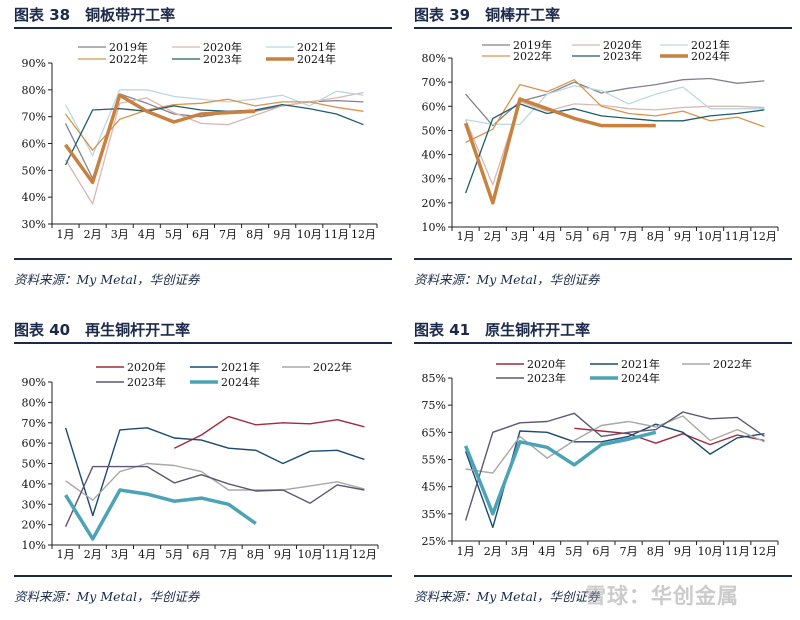 The height and width of the screenshot is (620, 800). Describe the element at coordinates (34, 525) in the screenshot. I see `y-tick-label: 20%` at that location.